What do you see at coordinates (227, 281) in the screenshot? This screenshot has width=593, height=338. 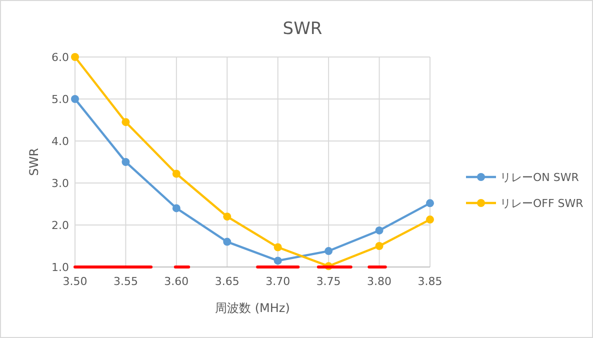 I see `x-tick-label: 3.65` at bounding box center [227, 281].